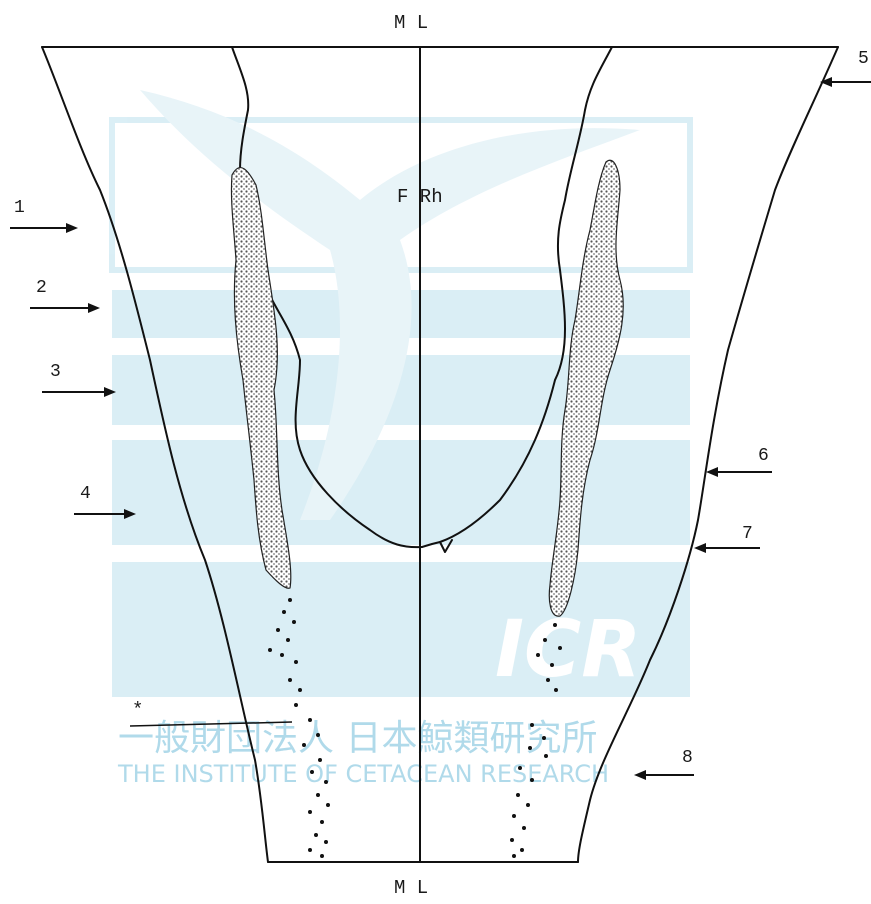  I want to click on marker-4-label: 4, so click(85, 494).